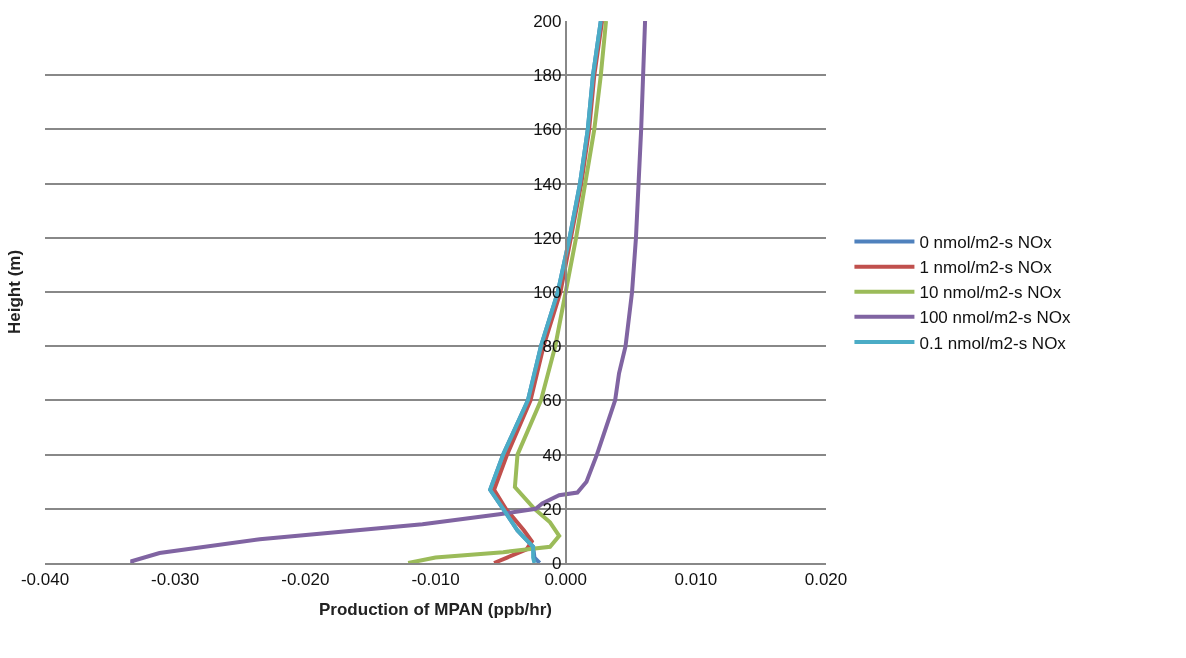  I want to click on y-tick-label: 120, so click(547, 238).